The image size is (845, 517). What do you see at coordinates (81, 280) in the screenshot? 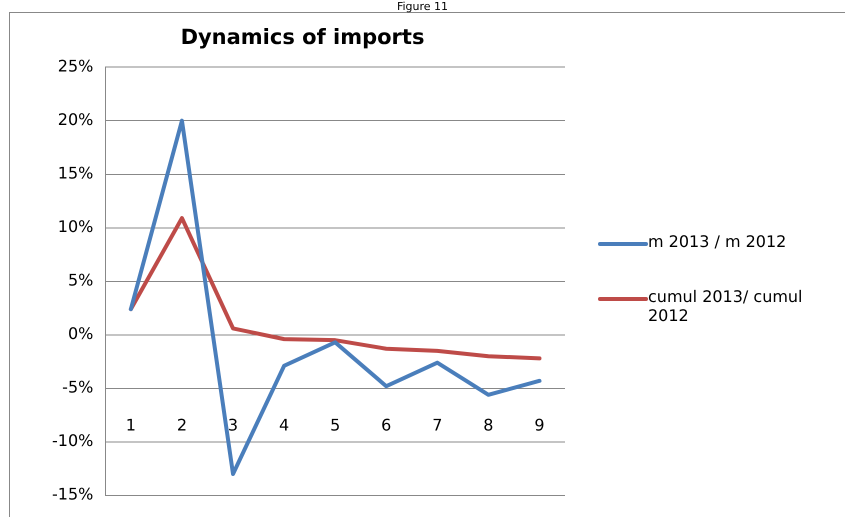
I see `y-tick-label: 5%` at bounding box center [81, 280].